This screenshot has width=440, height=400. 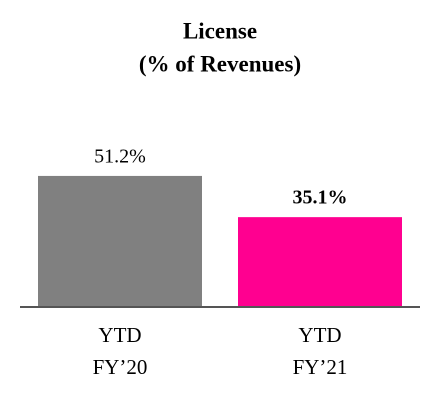 What do you see at coordinates (320, 198) in the screenshot?
I see `value-label: 35.1%` at bounding box center [320, 198].